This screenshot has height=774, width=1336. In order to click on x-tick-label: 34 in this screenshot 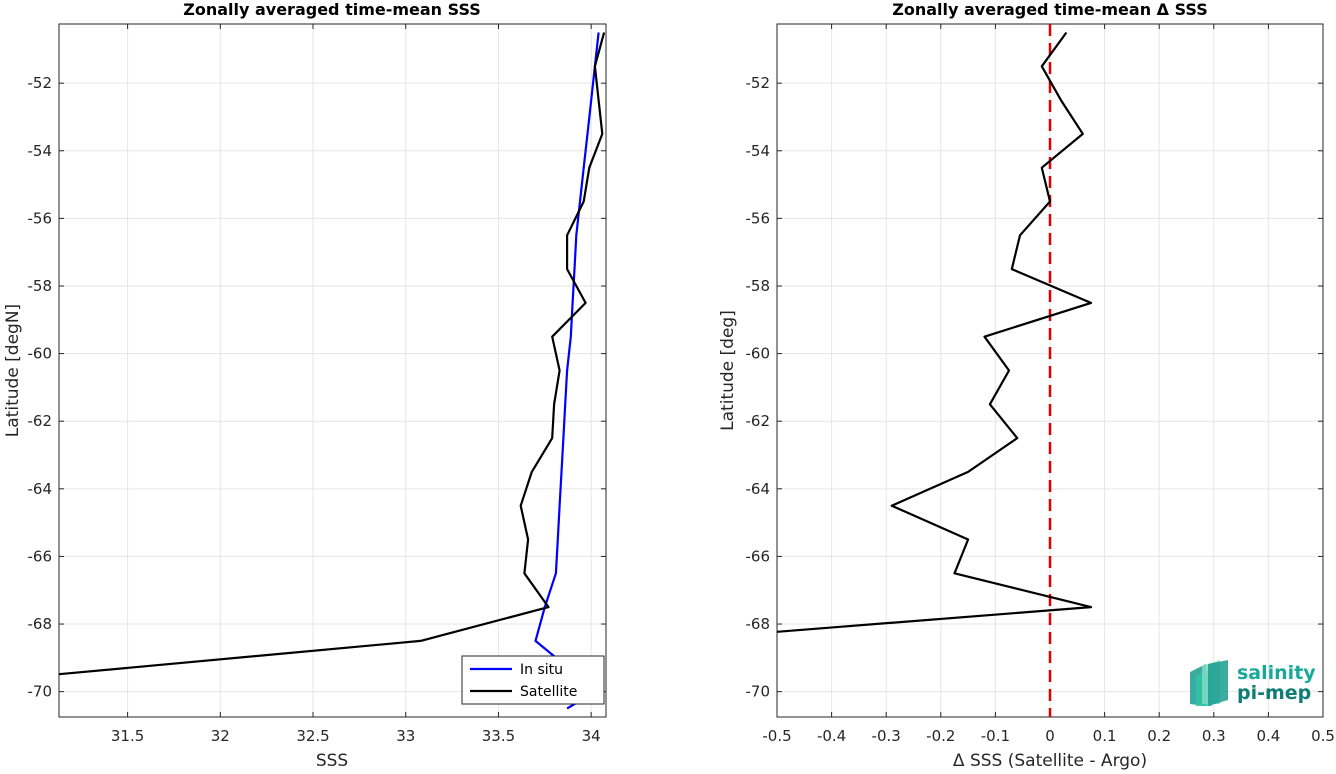, I will do `click(591, 736)`.